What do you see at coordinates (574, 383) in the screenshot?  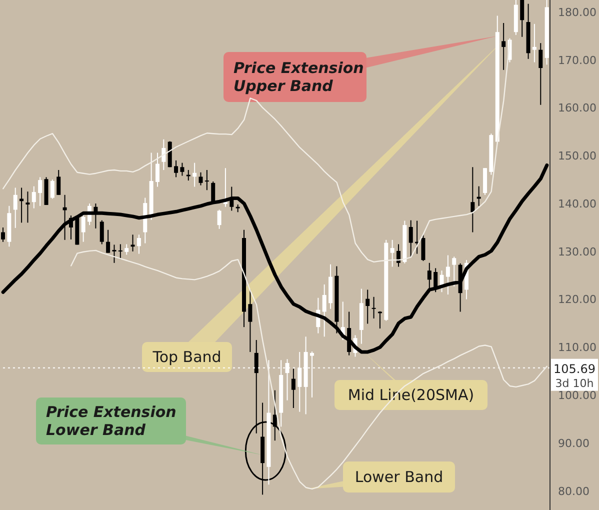 I see `text: 3d 10h` at bounding box center [574, 383].